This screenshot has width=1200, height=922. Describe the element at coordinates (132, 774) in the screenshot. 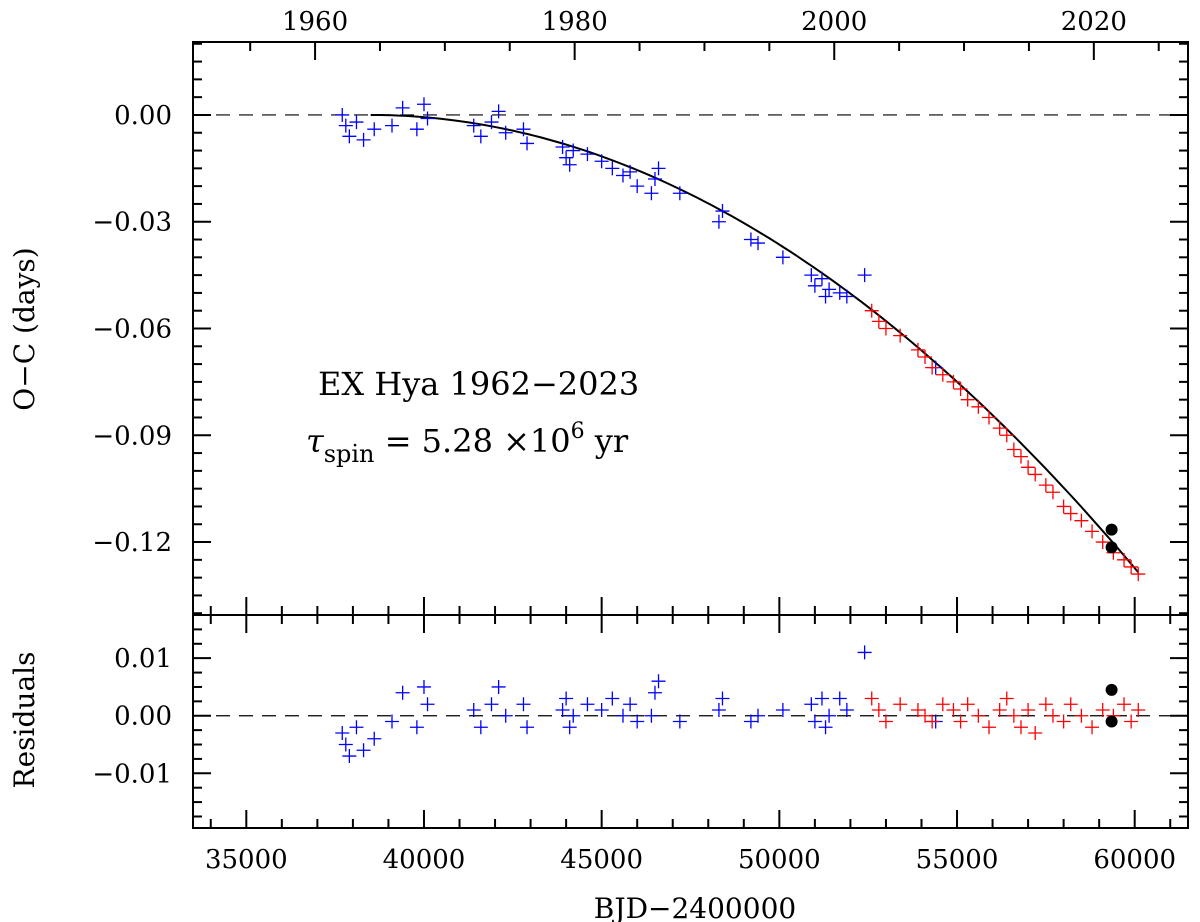

I see `residual-y-tick-label: −0.01` at that location.